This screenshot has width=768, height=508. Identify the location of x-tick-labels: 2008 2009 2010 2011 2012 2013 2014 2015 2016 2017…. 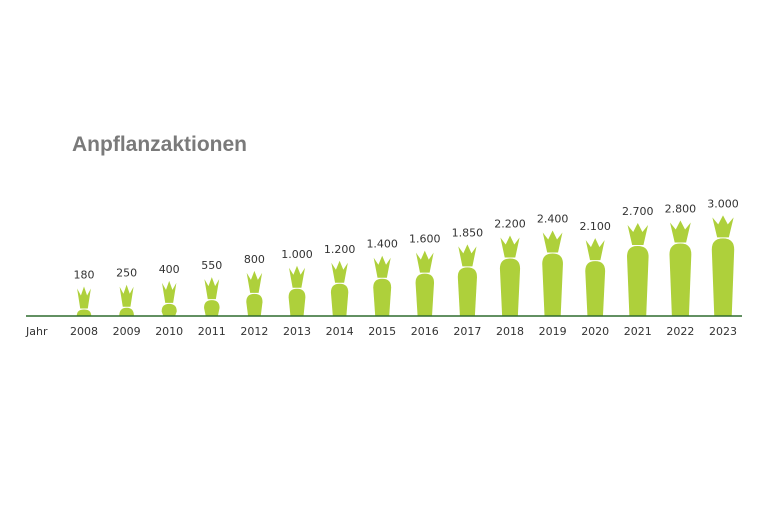
(403, 331).